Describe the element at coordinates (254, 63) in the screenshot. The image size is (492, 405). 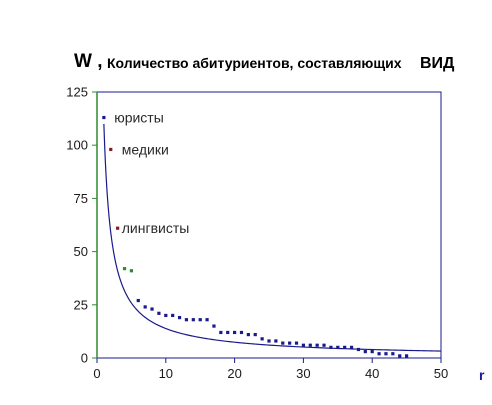
I see `title-text: Количество абитуриентов, составляющих` at that location.